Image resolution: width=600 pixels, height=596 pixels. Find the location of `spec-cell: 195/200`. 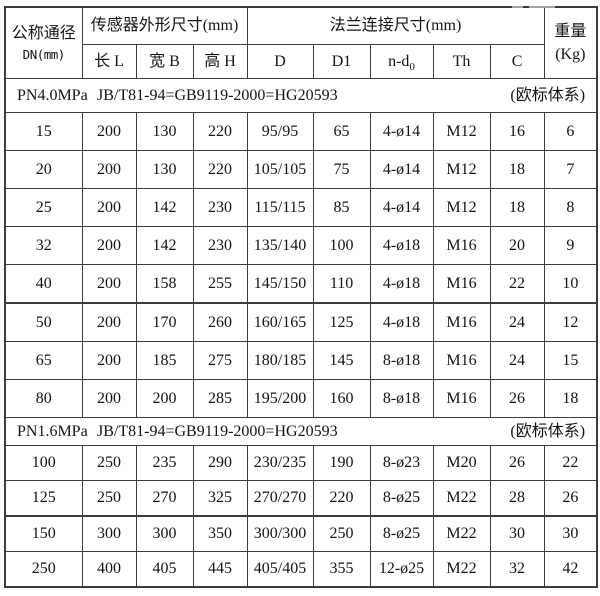

spec-cell: 195/200 is located at coordinates (280, 398).